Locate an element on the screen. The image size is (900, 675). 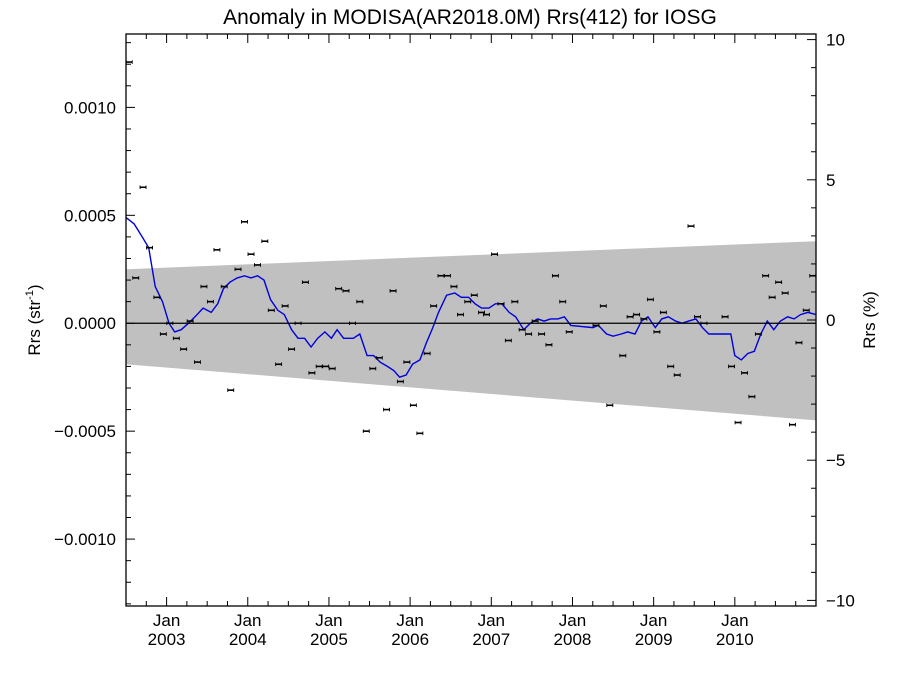
y-left-tick-label: 0.0010 is located at coordinates (90, 107).